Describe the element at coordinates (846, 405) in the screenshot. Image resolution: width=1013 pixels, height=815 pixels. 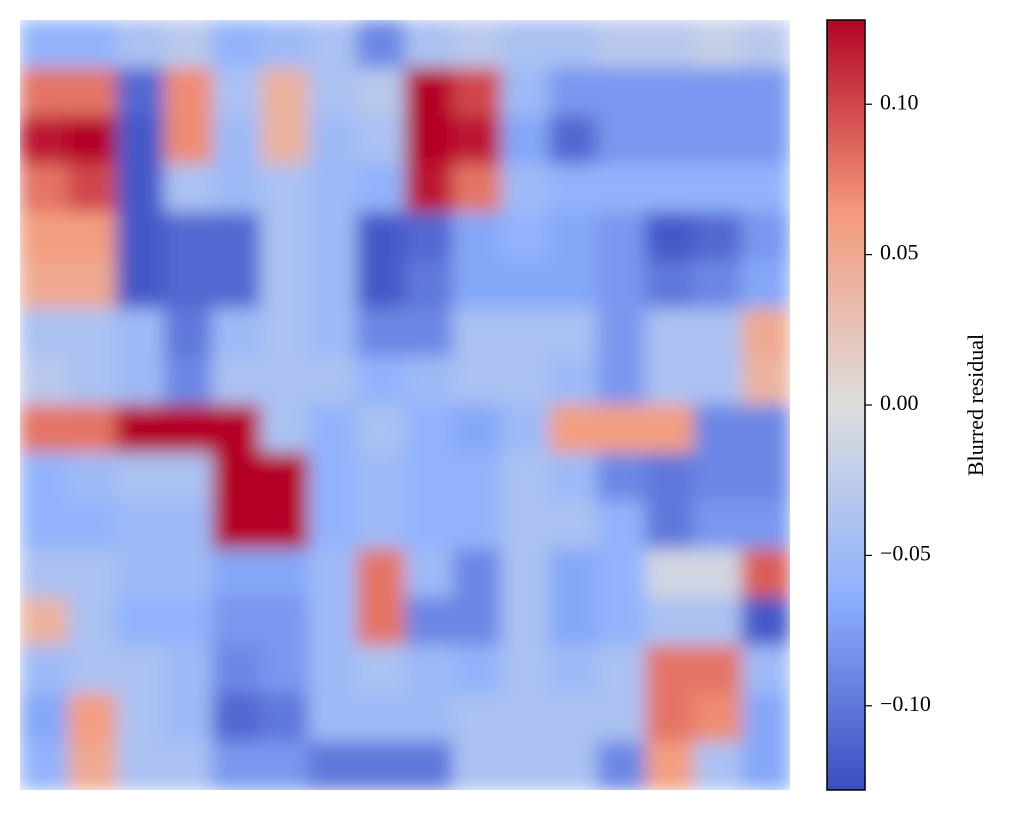
I see `colorbar` at that location.